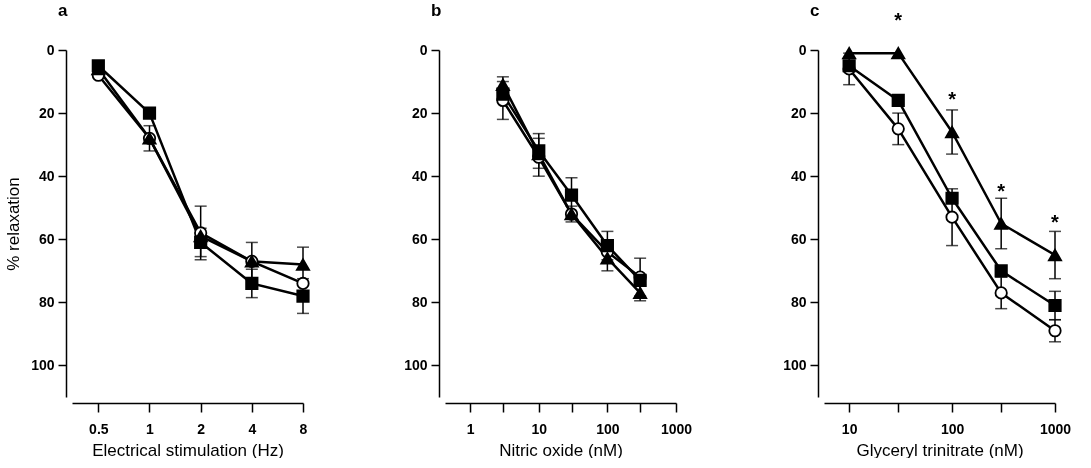 The height and width of the screenshot is (468, 1091). What do you see at coordinates (252, 428) in the screenshot?
I see `x-tick-label: 4` at bounding box center [252, 428].